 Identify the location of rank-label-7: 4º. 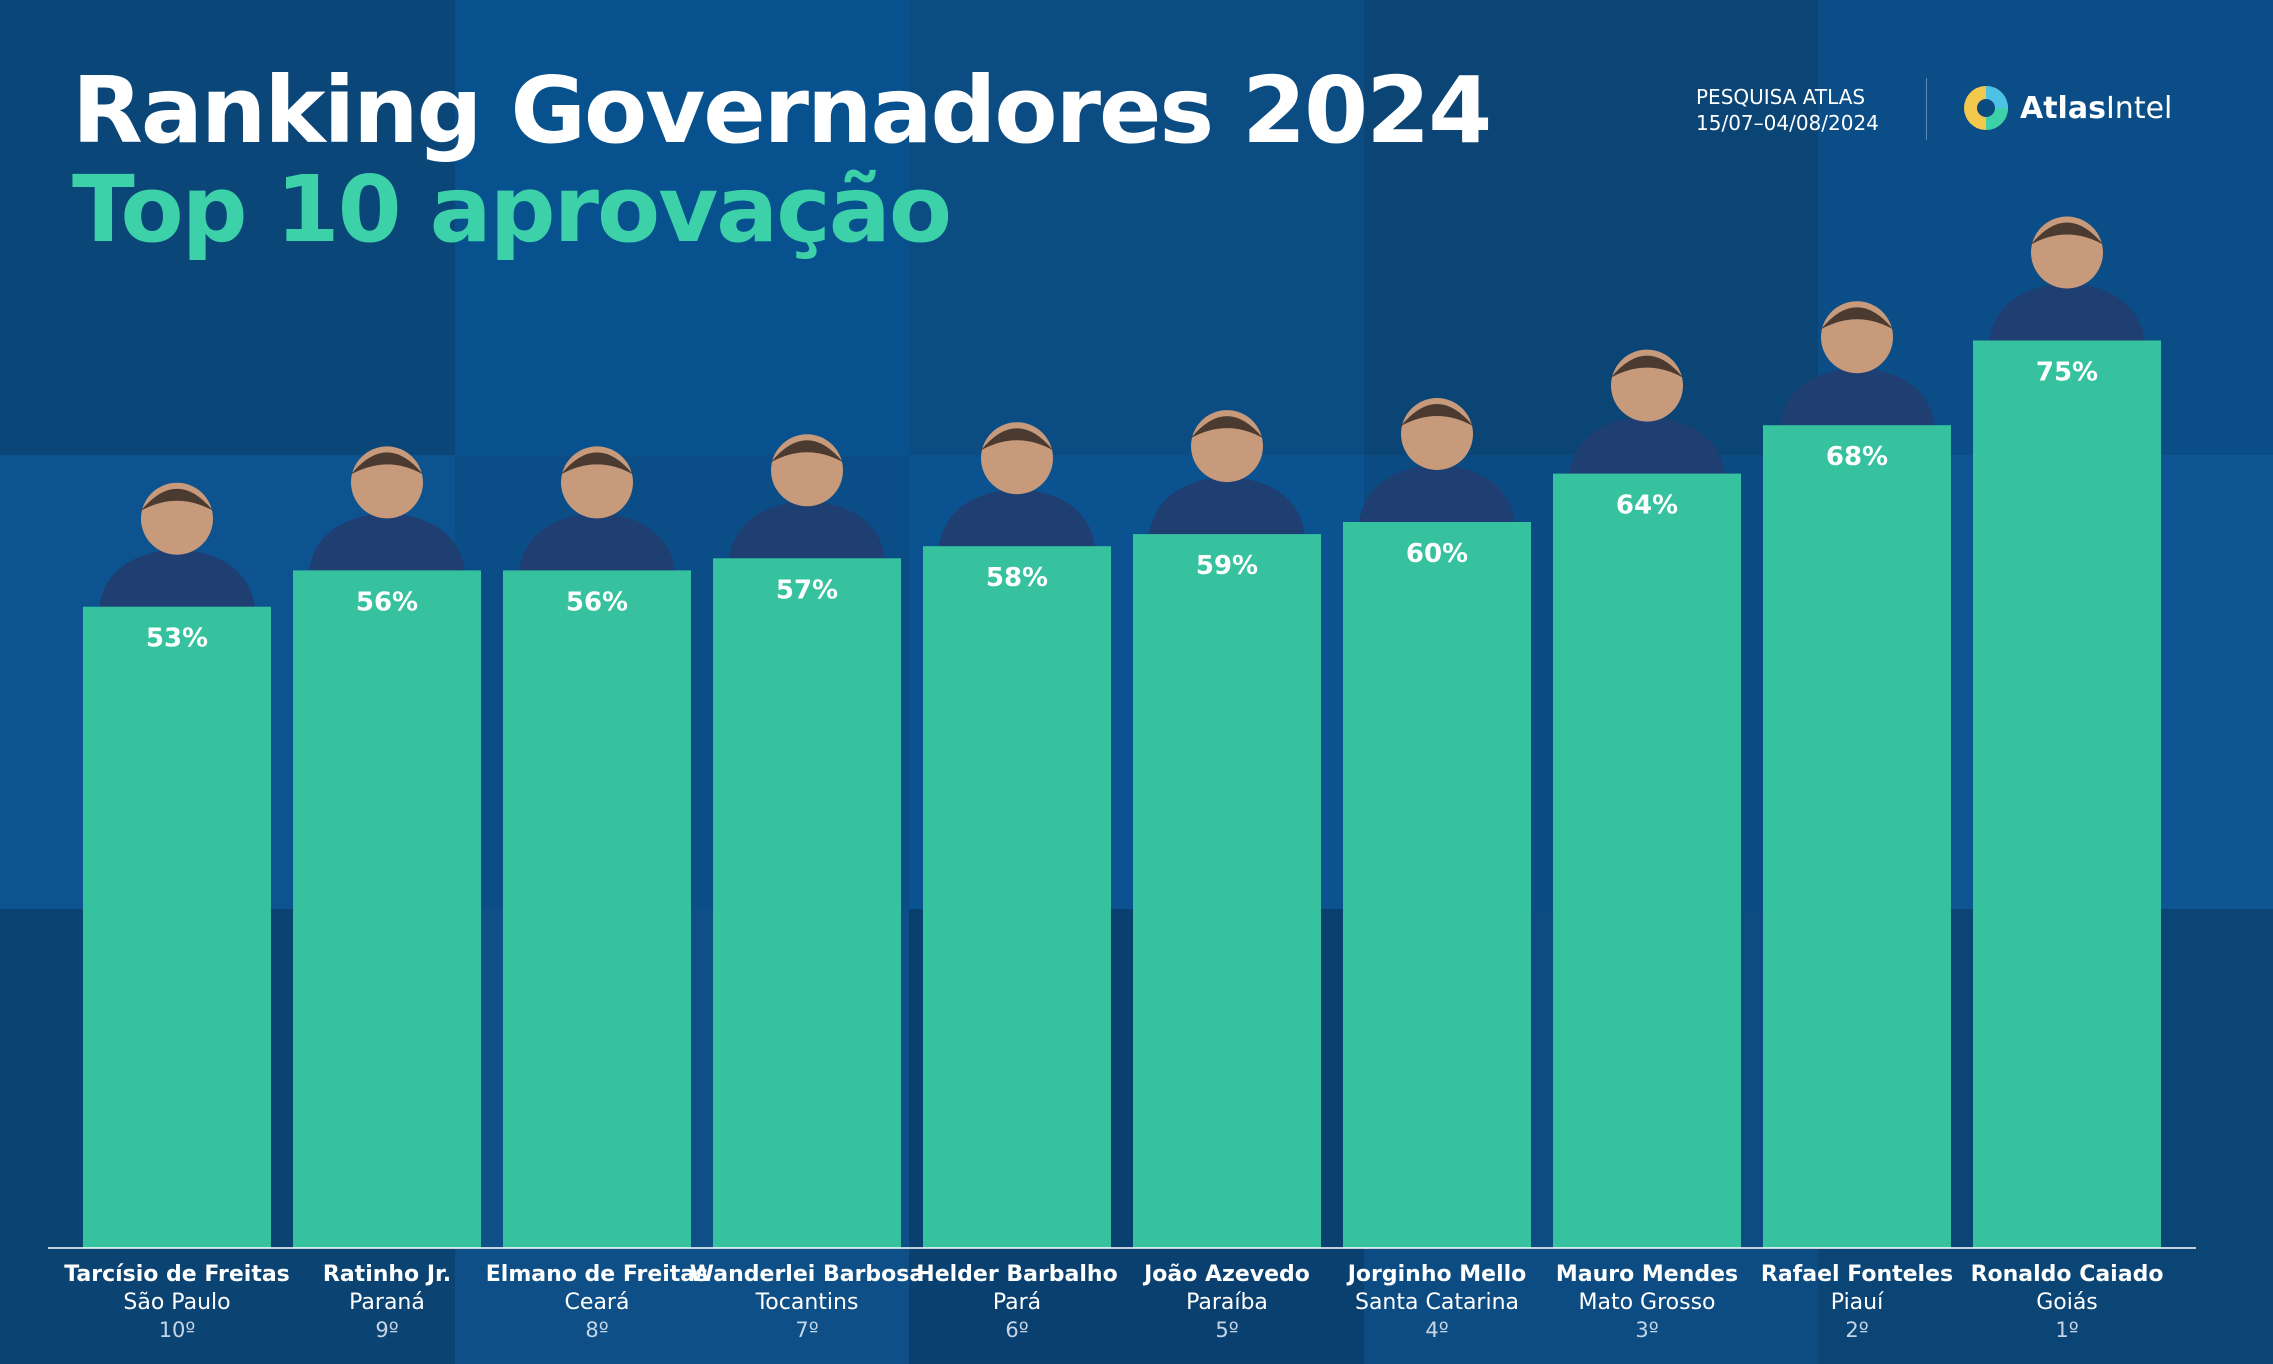
(1436, 1330).